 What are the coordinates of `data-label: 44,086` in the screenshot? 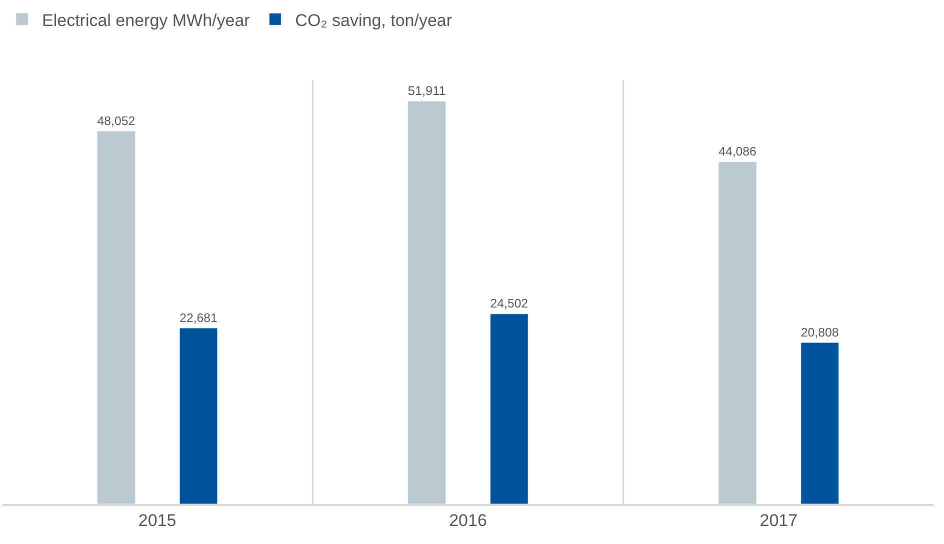 It's located at (737, 151).